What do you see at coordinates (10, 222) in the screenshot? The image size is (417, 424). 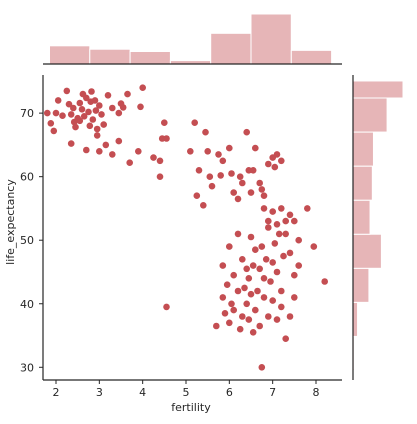 I see `y-axis-label: life_expectancy` at bounding box center [10, 222].